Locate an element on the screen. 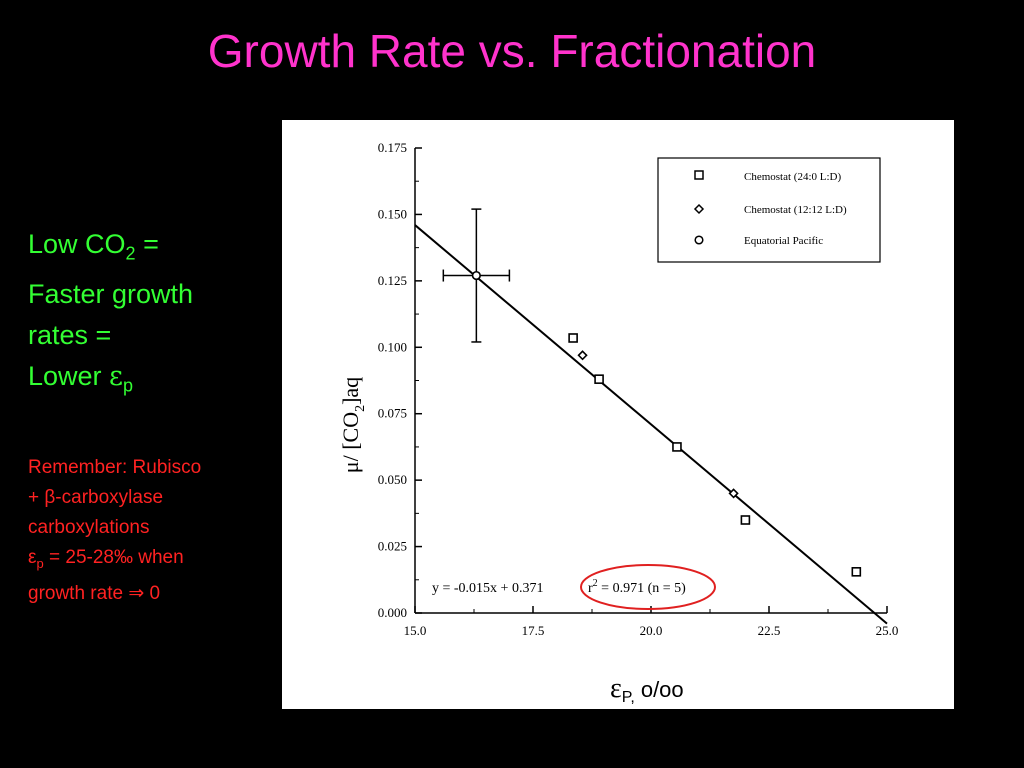 This screenshot has width=1024, height=768. r-squared-highlight-ellipse is located at coordinates (648, 587).